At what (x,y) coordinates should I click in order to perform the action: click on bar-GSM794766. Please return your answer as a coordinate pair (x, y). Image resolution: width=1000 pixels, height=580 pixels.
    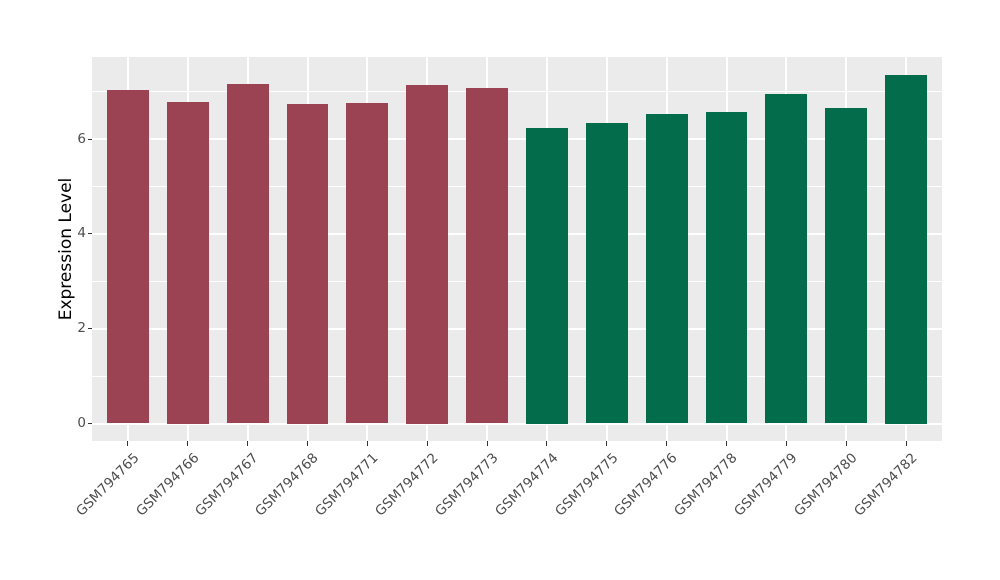
    Looking at the image, I should click on (187, 263).